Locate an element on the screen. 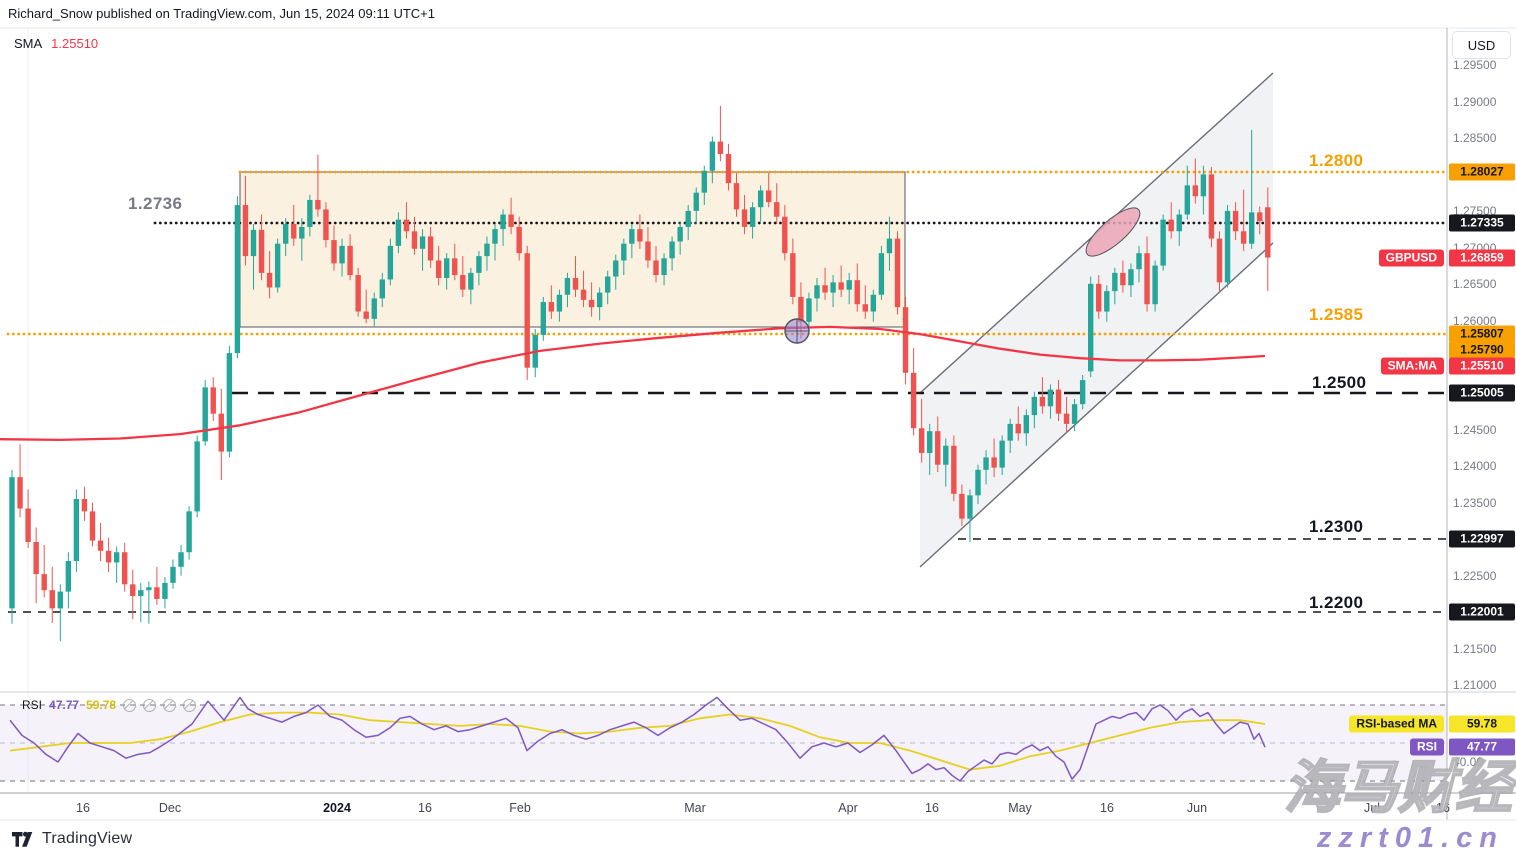 The height and width of the screenshot is (857, 1516). price-badge: 1.28027 is located at coordinates (1482, 172).